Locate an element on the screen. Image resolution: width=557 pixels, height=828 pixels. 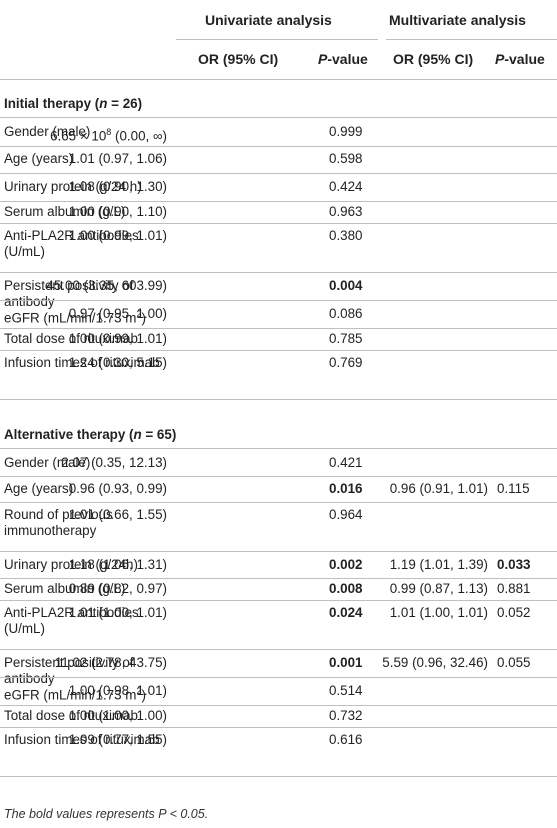
header-rule is located at coordinates (278, 79).